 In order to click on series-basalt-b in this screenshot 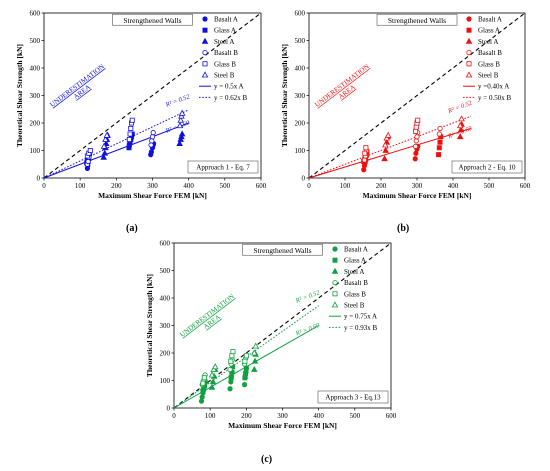, I will do `click(120, 148)`.